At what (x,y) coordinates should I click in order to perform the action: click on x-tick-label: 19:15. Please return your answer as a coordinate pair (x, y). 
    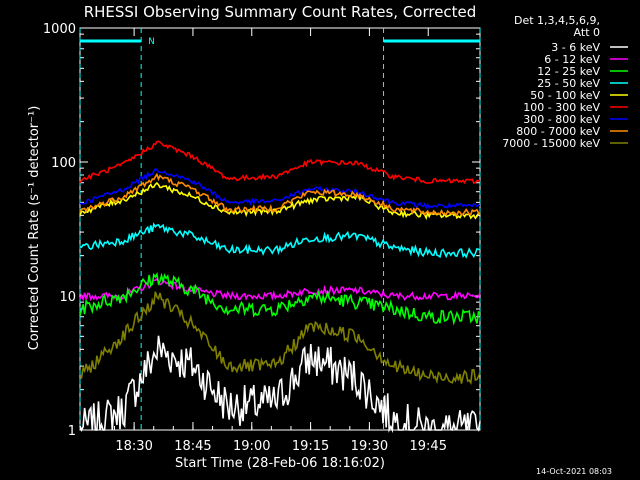
    Looking at the image, I should click on (310, 446).